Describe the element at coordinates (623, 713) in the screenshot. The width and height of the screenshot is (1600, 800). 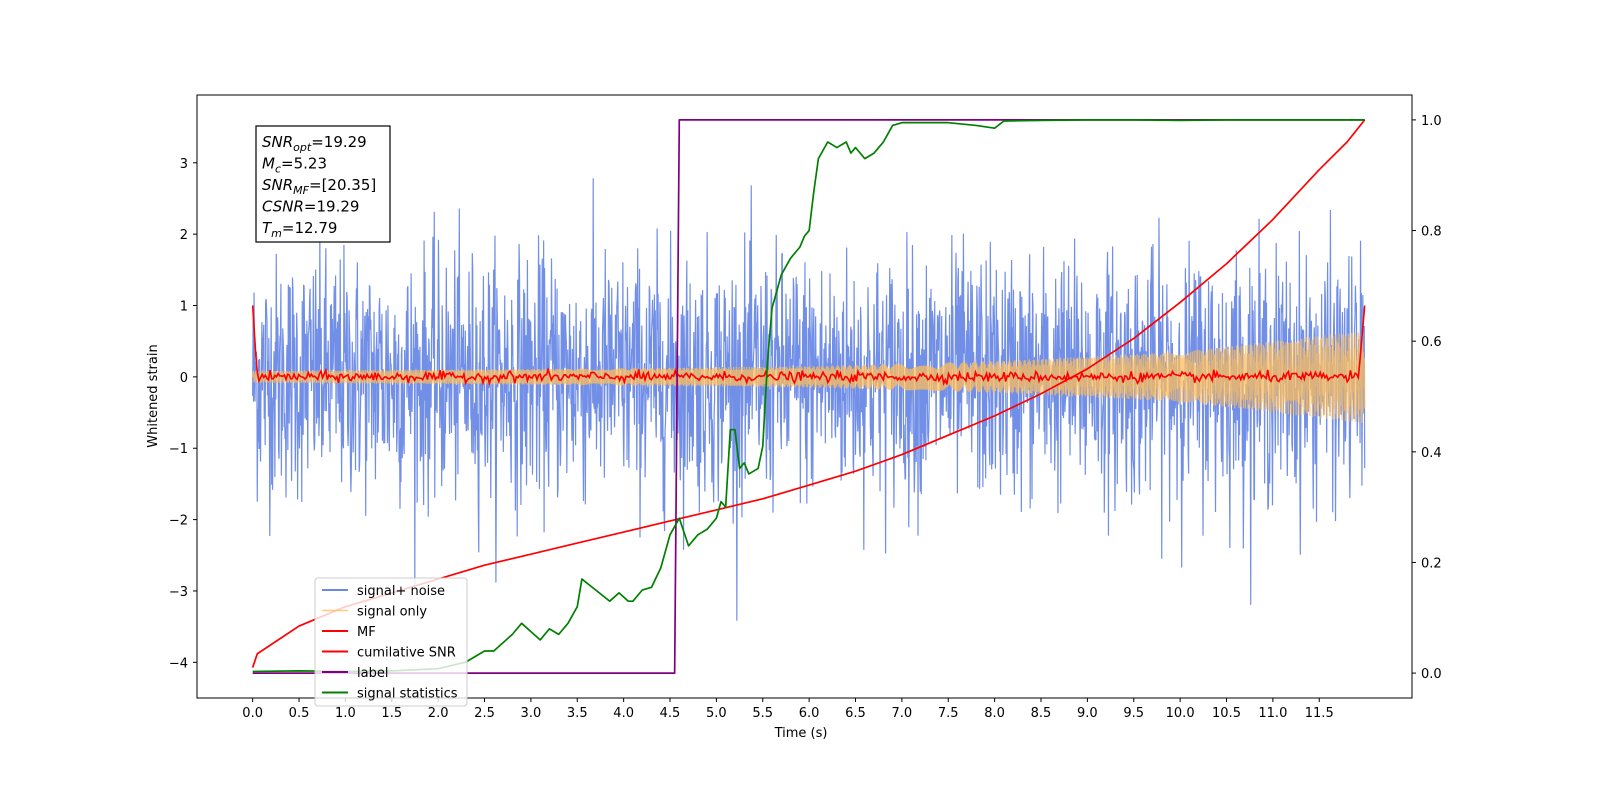
I see `x-tick-label: 4.0` at that location.